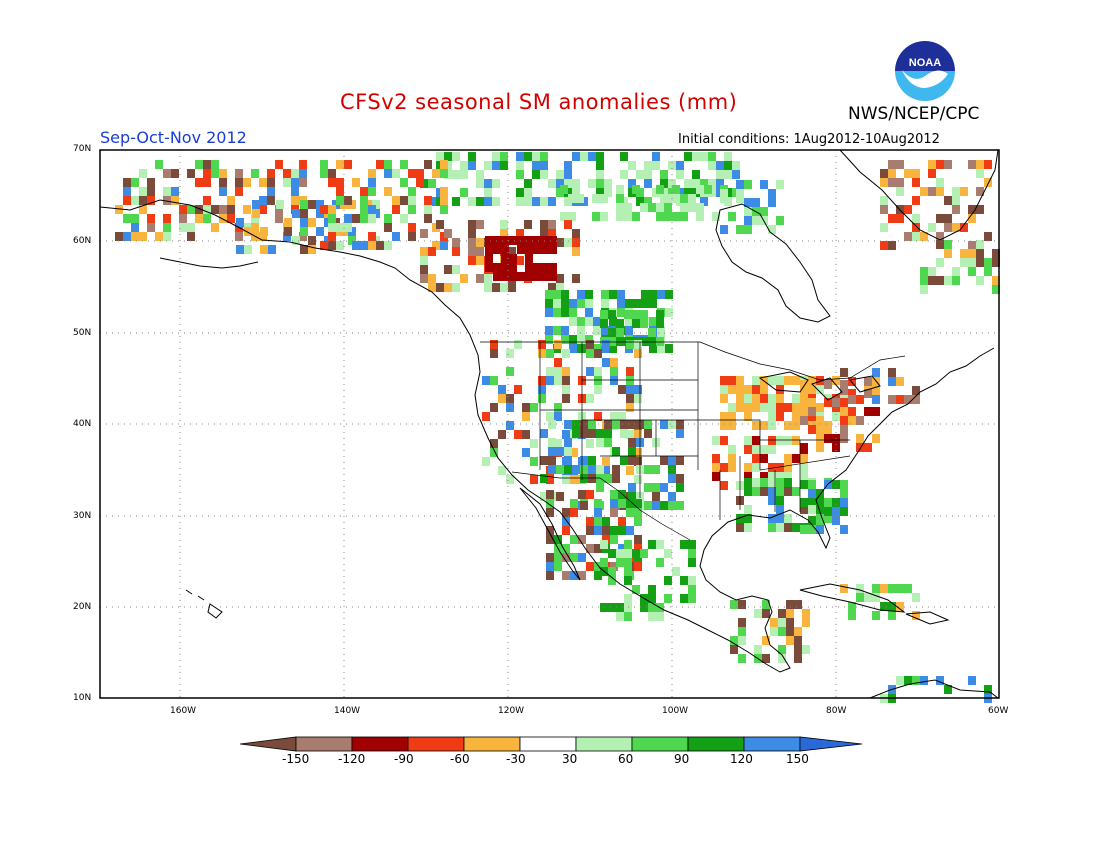 The image size is (1100, 854). Describe the element at coordinates (693, 441) in the screenshot. I see `political-borders` at that location.